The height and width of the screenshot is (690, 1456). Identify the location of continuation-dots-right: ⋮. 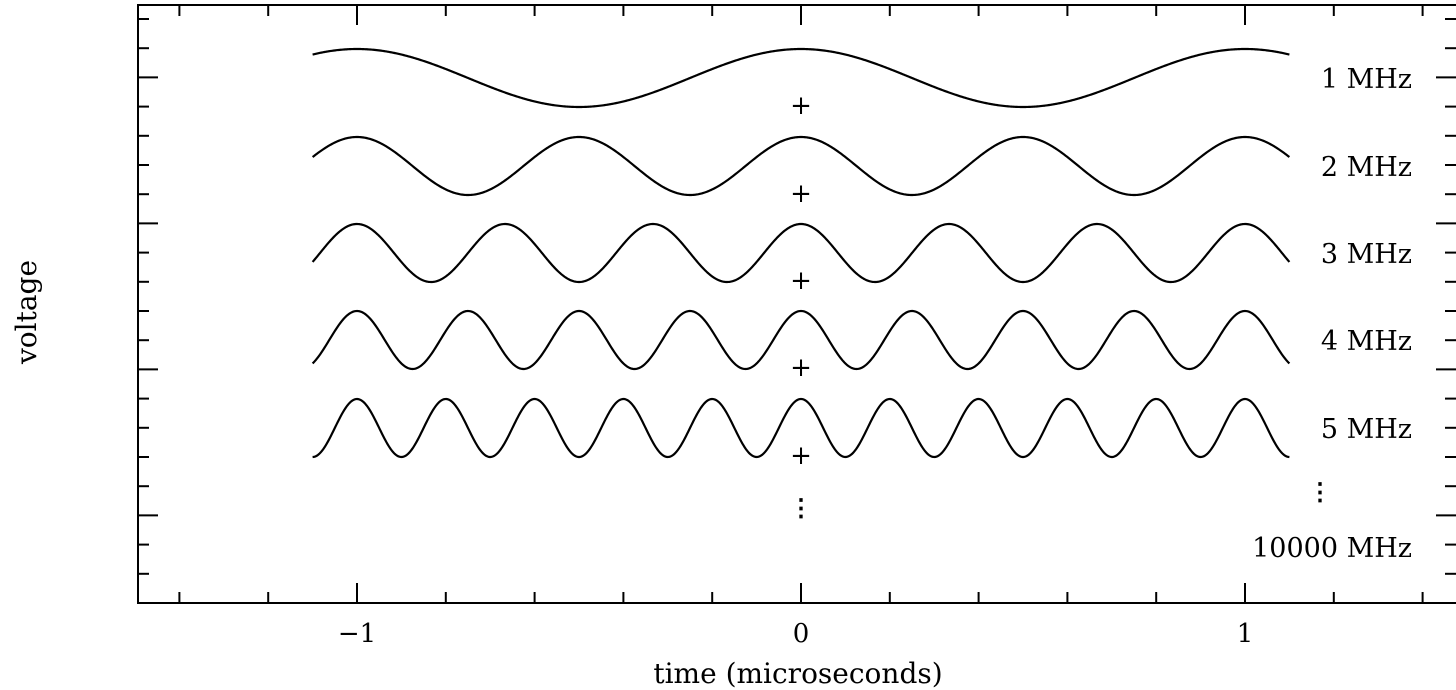
(1320, 491).